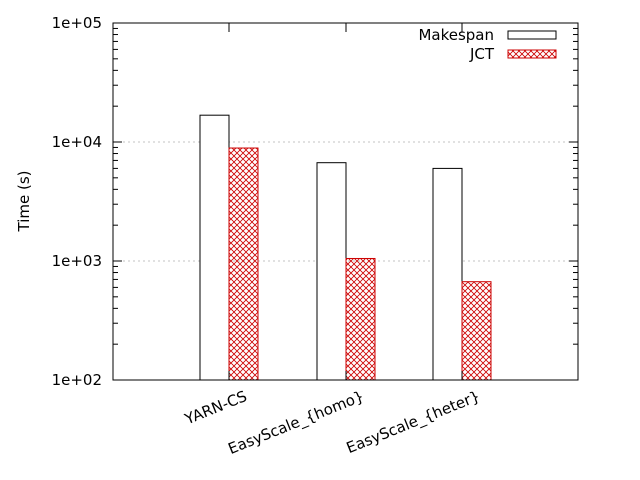 The image size is (640, 480). I want to click on legend-label-makespan: Makespan, so click(456, 35).